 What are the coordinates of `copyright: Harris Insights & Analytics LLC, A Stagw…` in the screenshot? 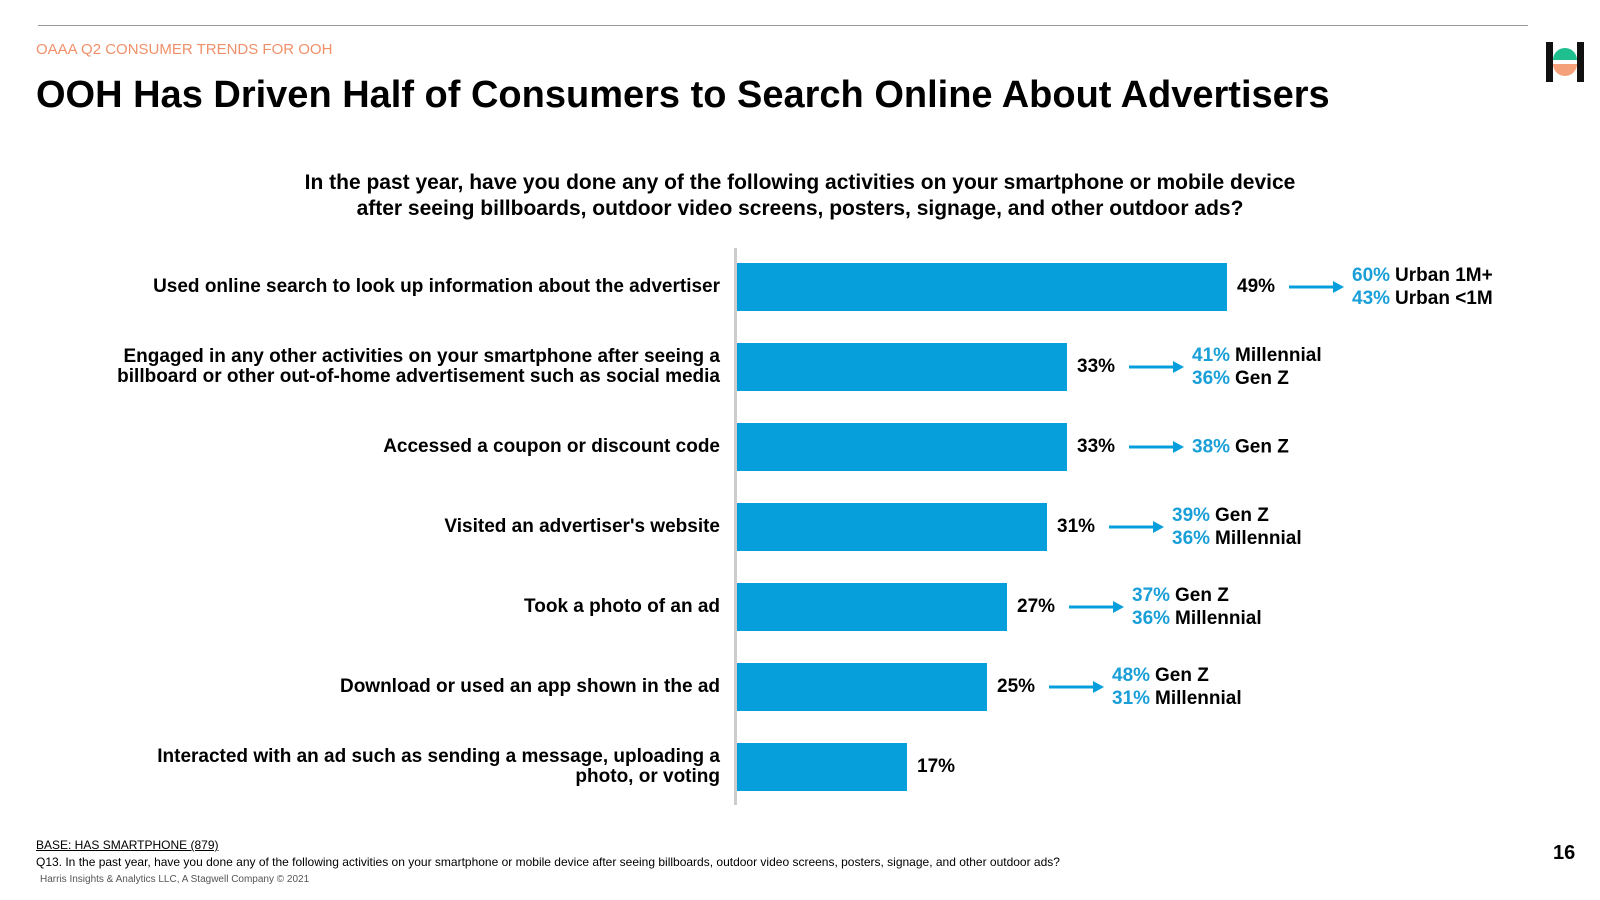 It's located at (175, 879).